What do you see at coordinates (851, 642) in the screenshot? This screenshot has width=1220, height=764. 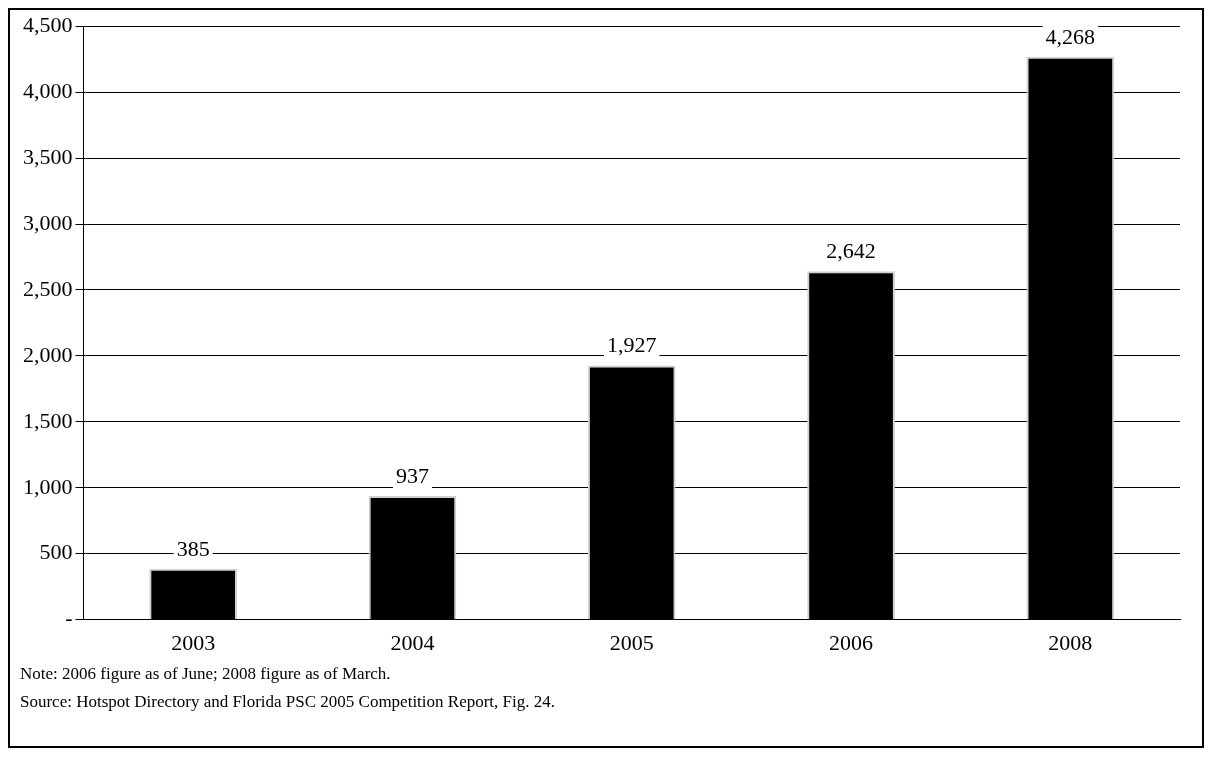 I see `x-tick-label: 2006` at bounding box center [851, 642].